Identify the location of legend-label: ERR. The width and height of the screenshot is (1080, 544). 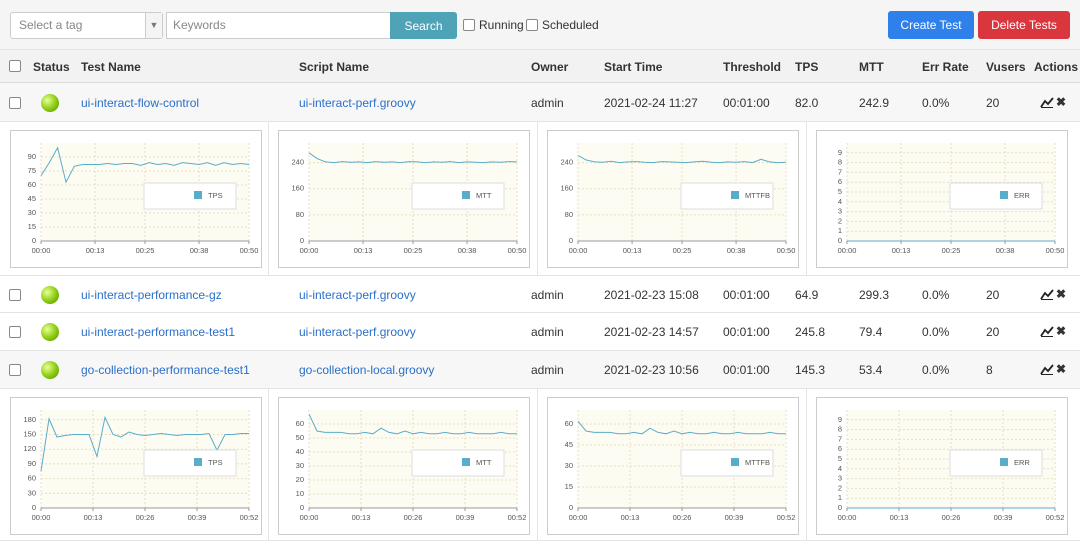
(1022, 462).